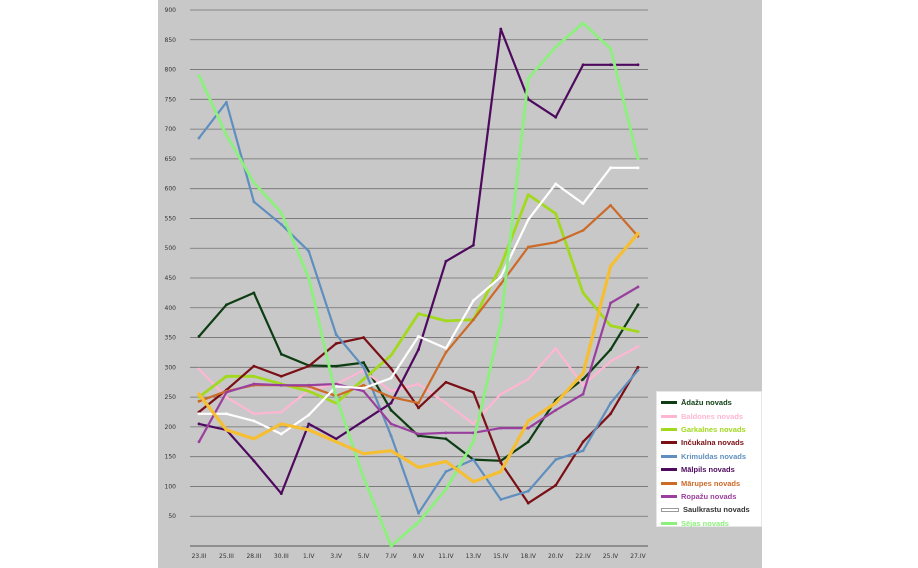  What do you see at coordinates (171, 397) in the screenshot?
I see `y-tick-label: 250` at bounding box center [171, 397].